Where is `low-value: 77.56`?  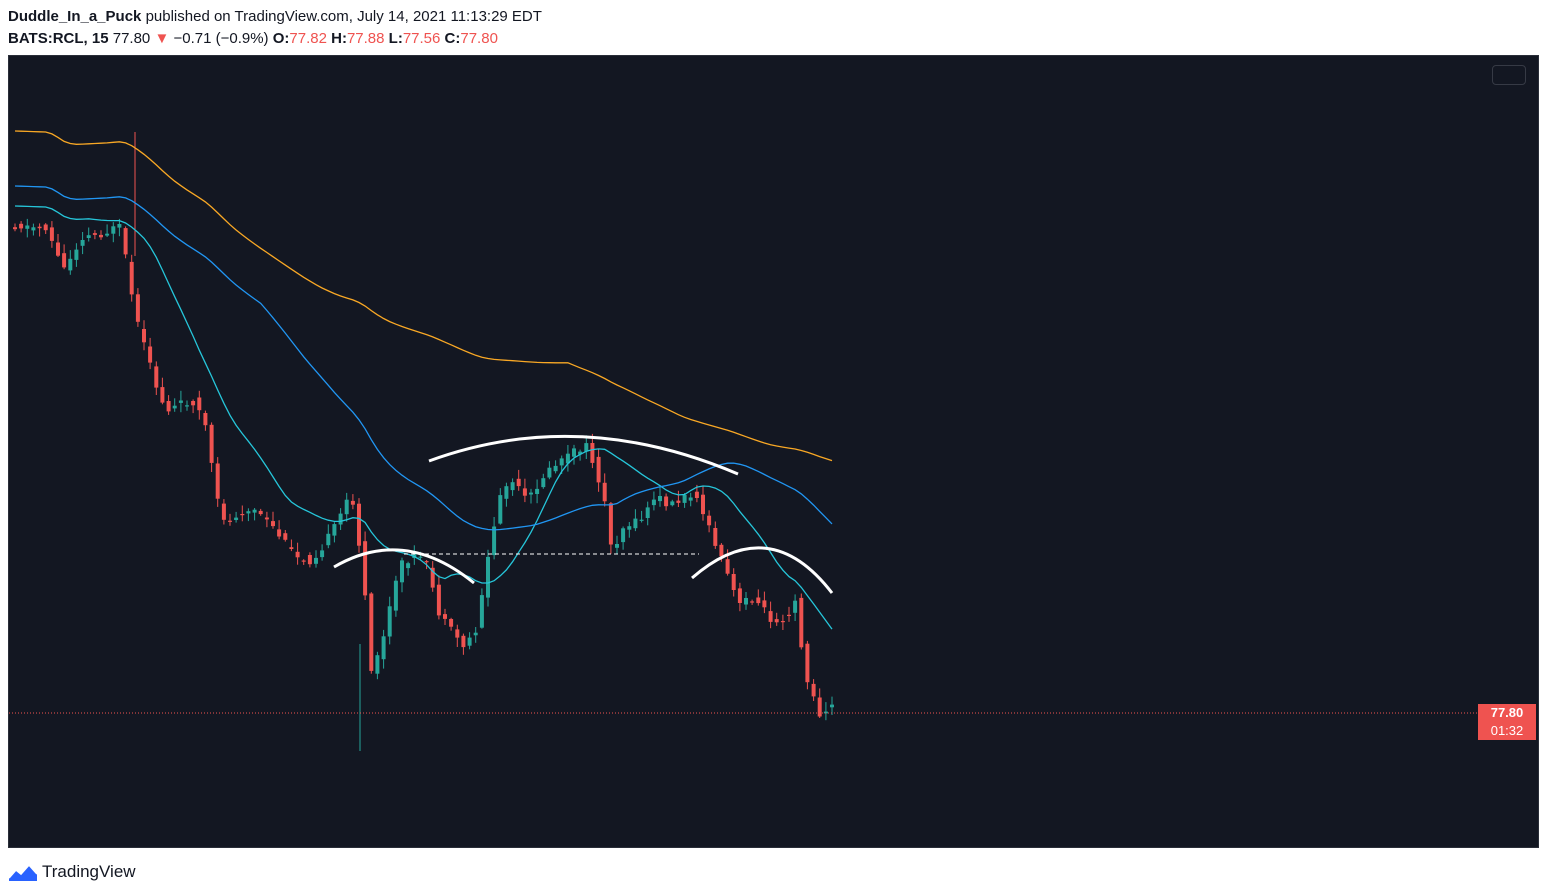 low-value: 77.56 is located at coordinates (421, 38).